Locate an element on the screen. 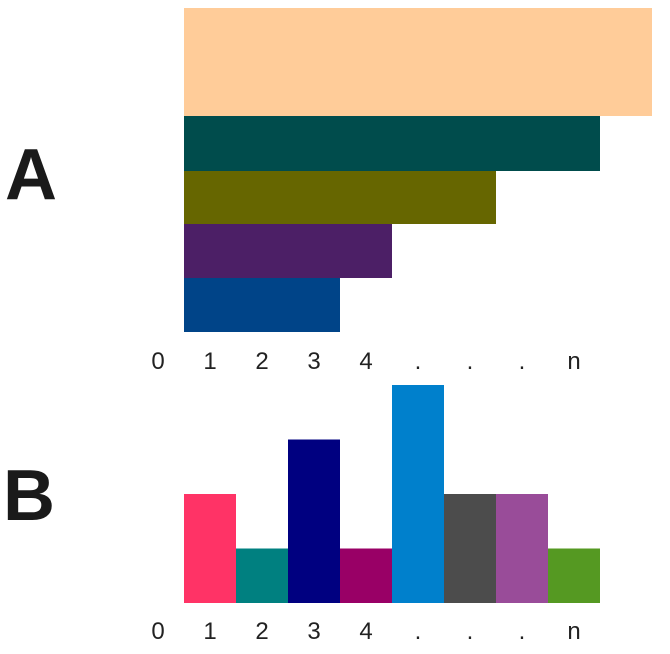 The image size is (670, 654). panel-b-label: B is located at coordinates (29, 496).